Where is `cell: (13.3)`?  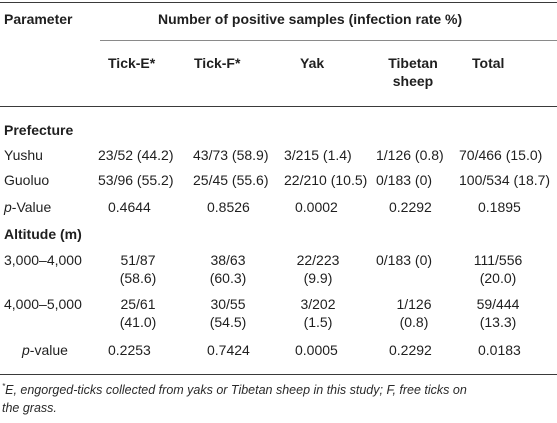 cell: (13.3) is located at coordinates (498, 322).